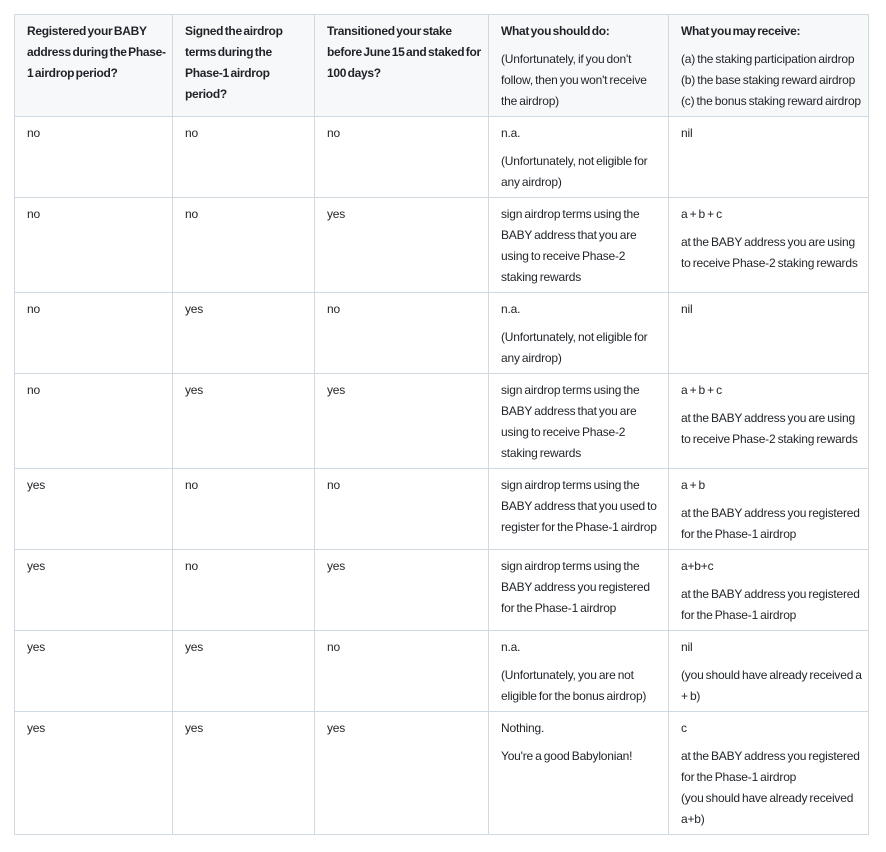 The height and width of the screenshot is (852, 886). I want to click on cell-paragraph: You're a good Babylonian!, so click(582, 756).